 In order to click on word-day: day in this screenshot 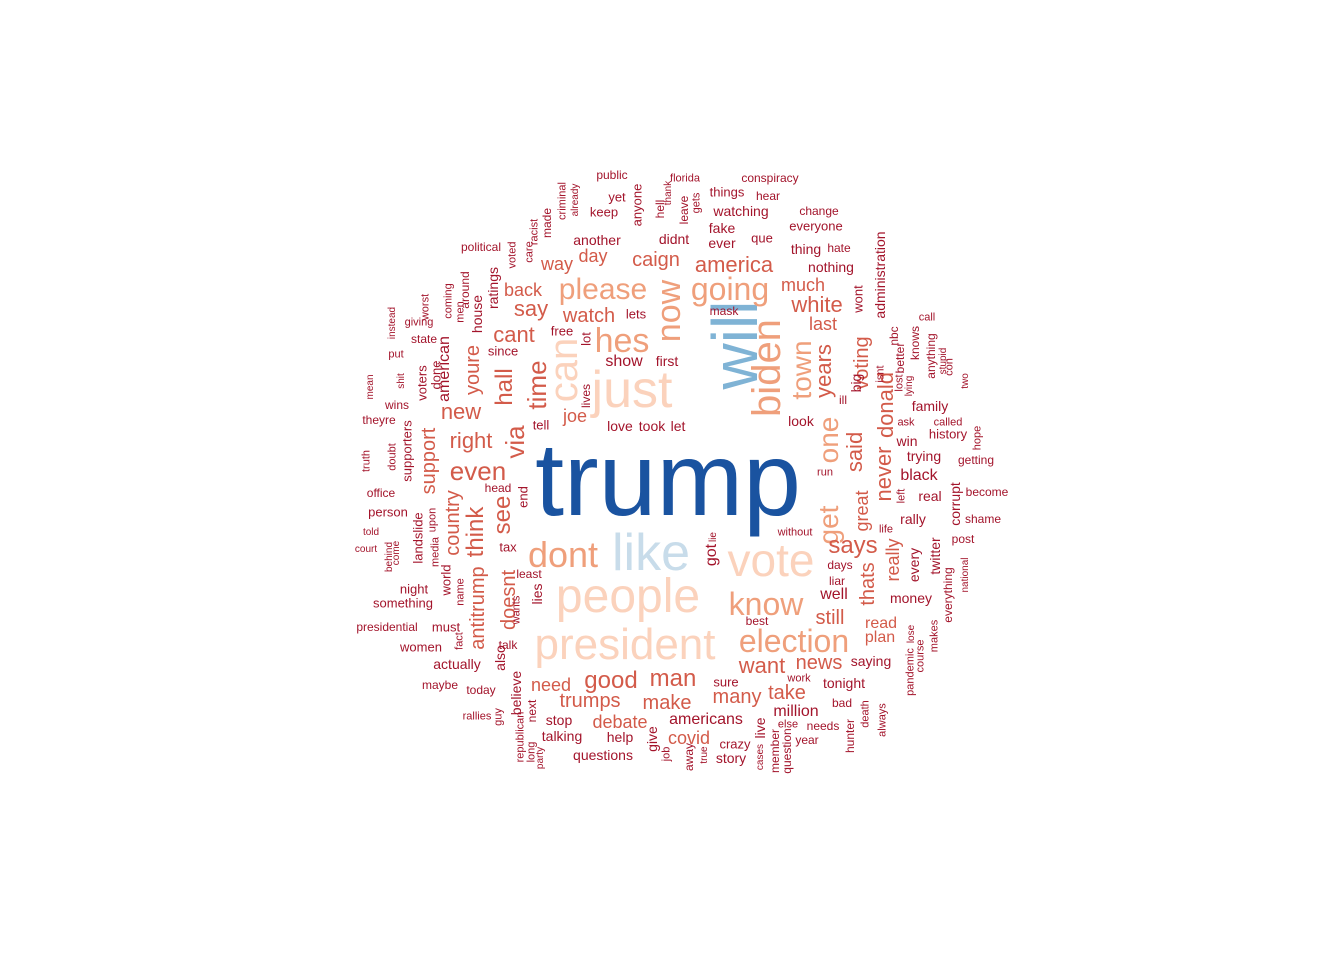, I will do `click(593, 256)`.